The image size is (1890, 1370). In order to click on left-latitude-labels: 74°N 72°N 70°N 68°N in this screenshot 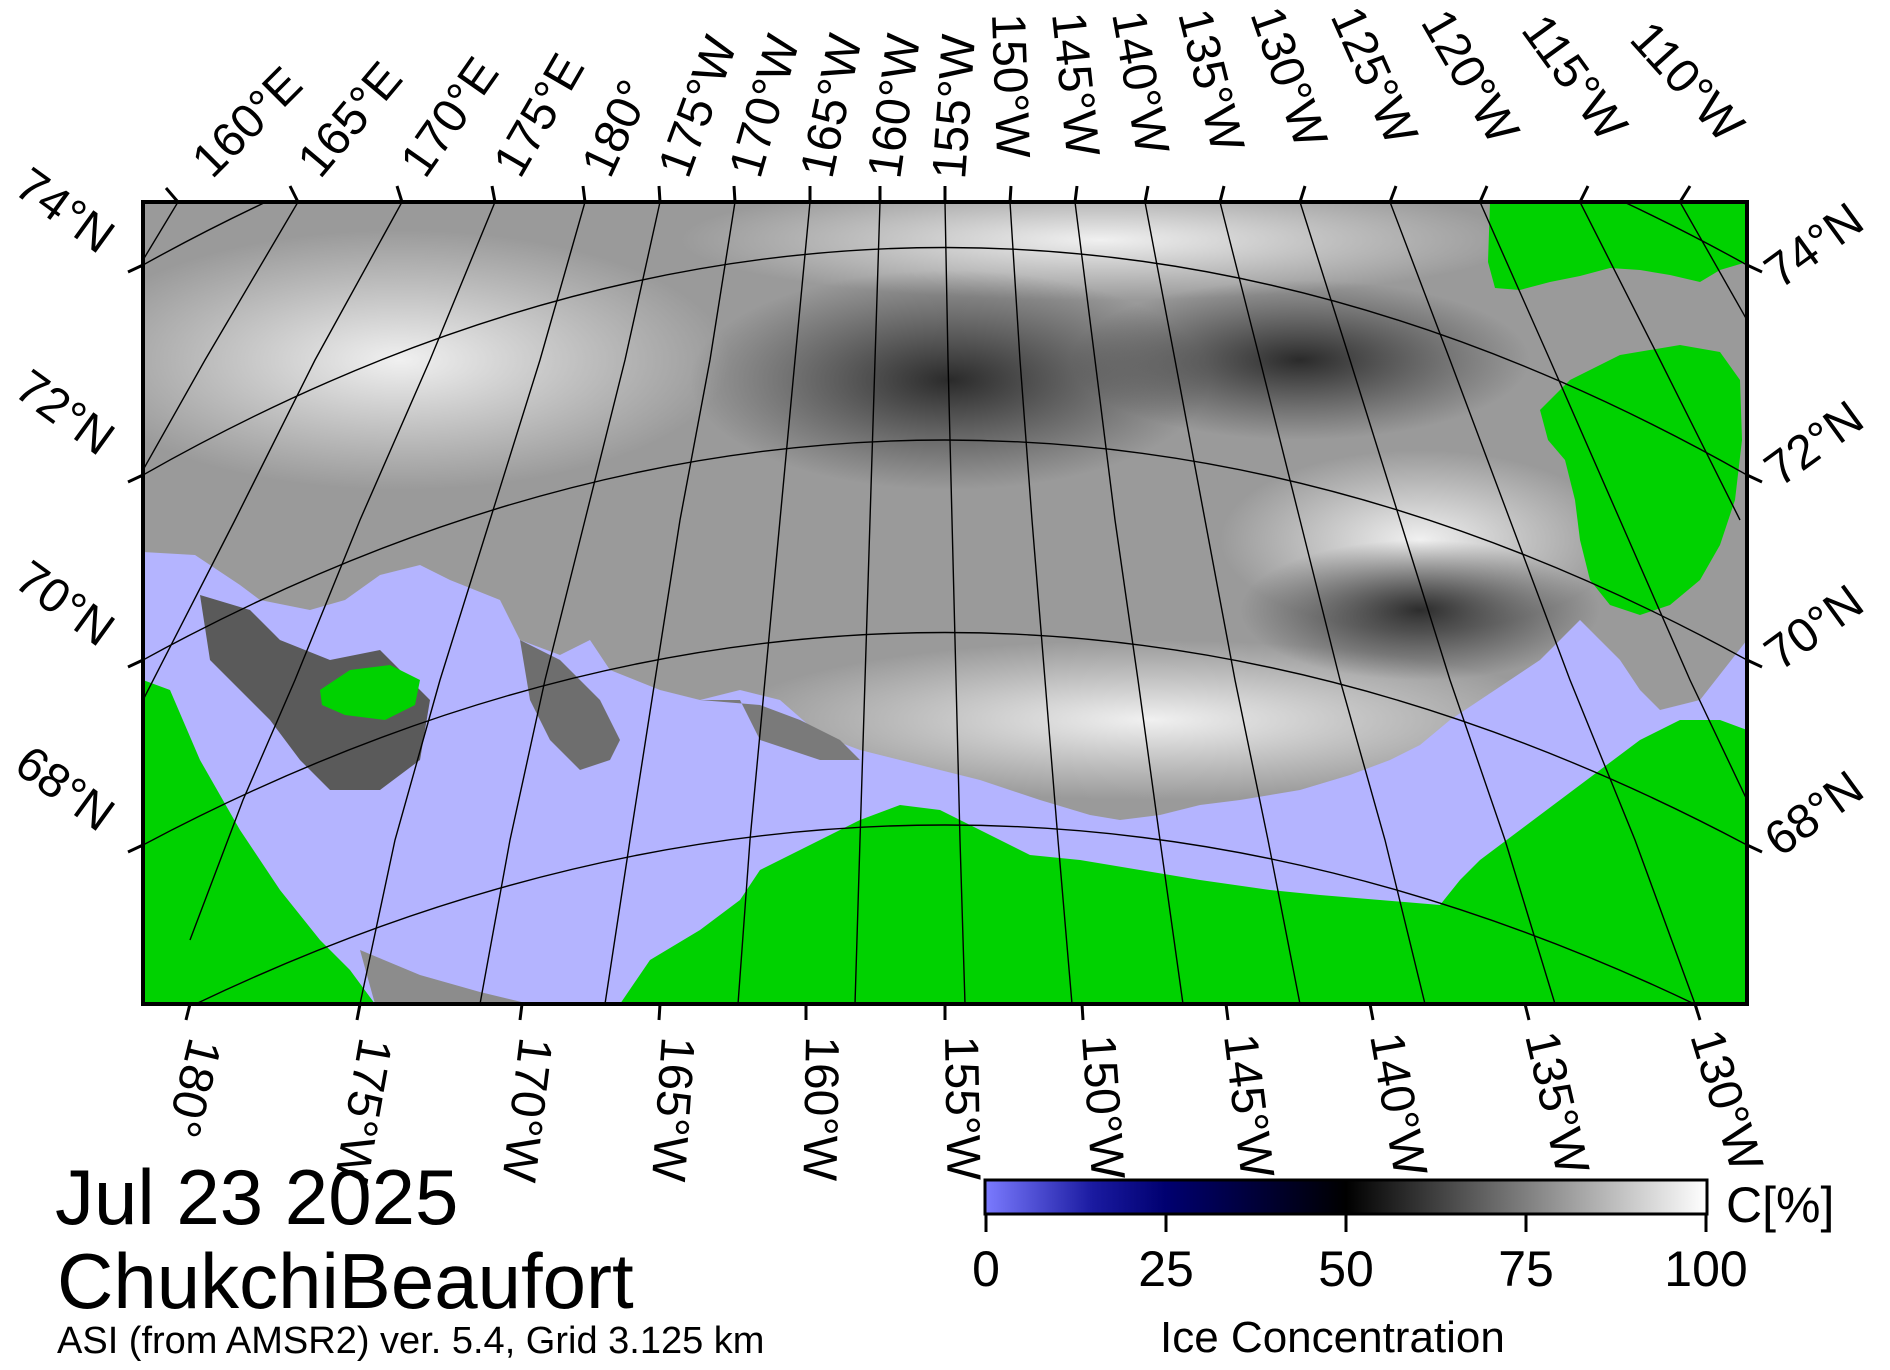, I will do `click(65, 500)`.